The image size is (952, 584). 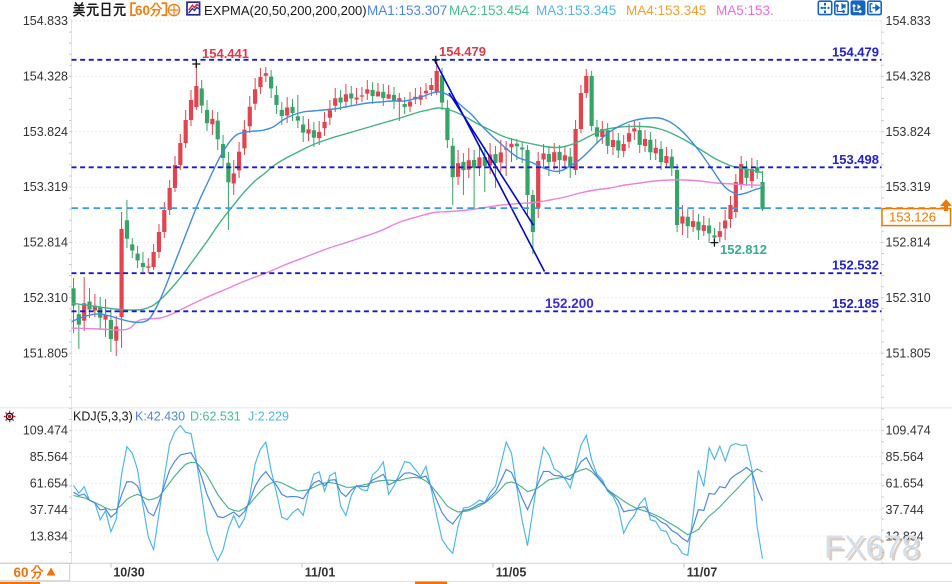 I want to click on svg-text: MA4:153.345, so click(x=666, y=10).